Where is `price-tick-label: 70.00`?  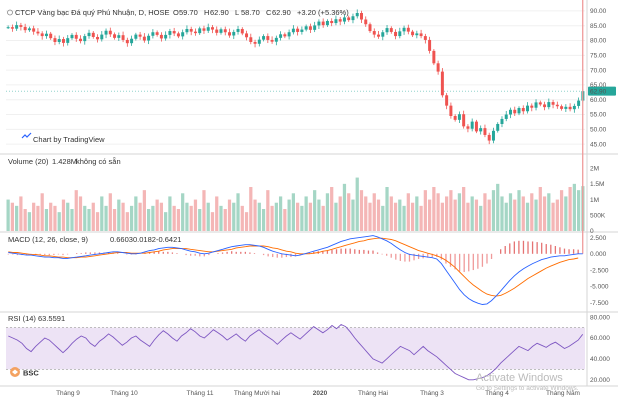 price-tick-label: 70.00 is located at coordinates (598, 70).